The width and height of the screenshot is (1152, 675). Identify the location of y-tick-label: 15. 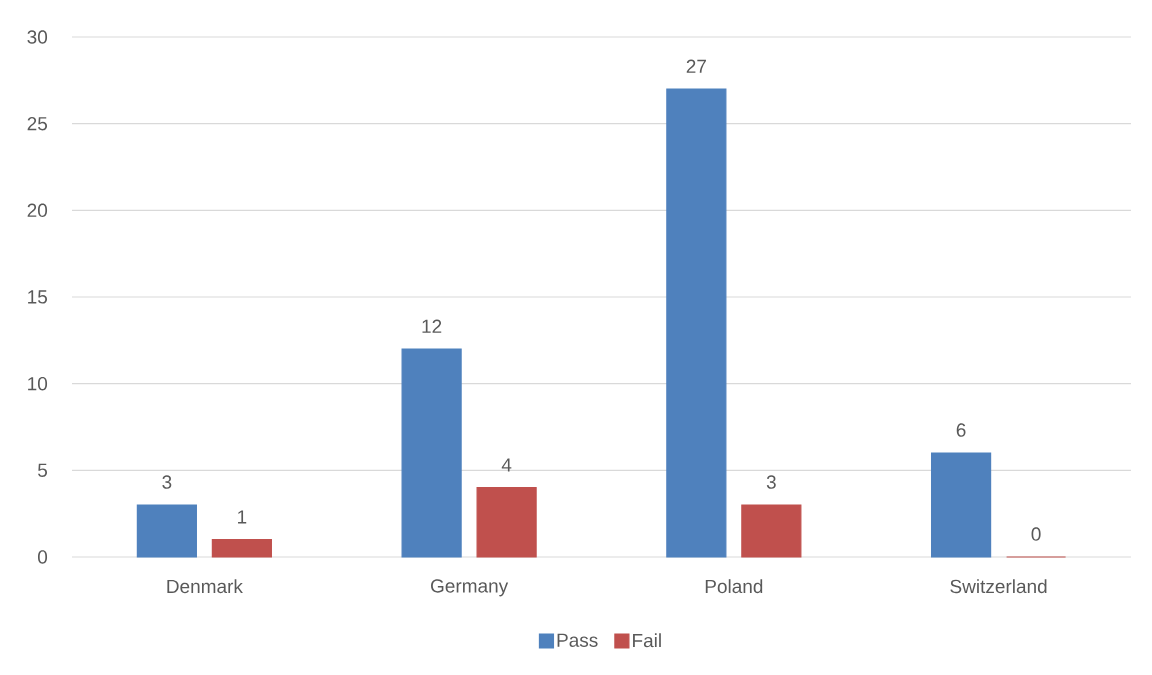
(38, 297).